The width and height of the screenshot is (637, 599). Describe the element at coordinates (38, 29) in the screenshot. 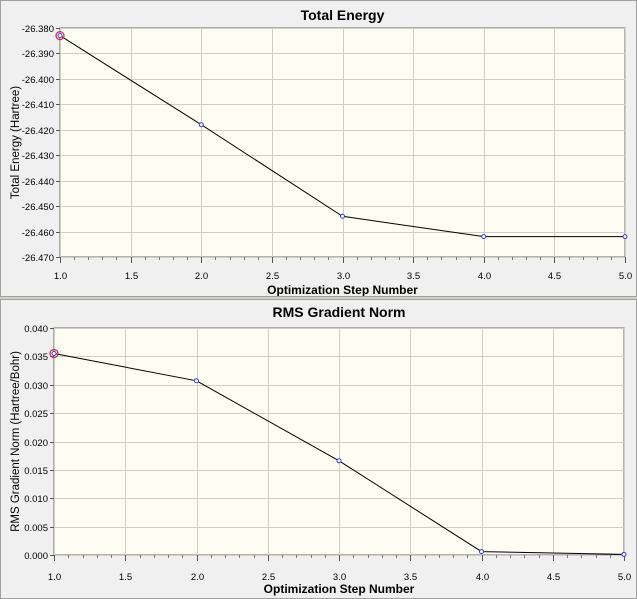

I see `total-energy-y-tick-label: -26.380` at that location.